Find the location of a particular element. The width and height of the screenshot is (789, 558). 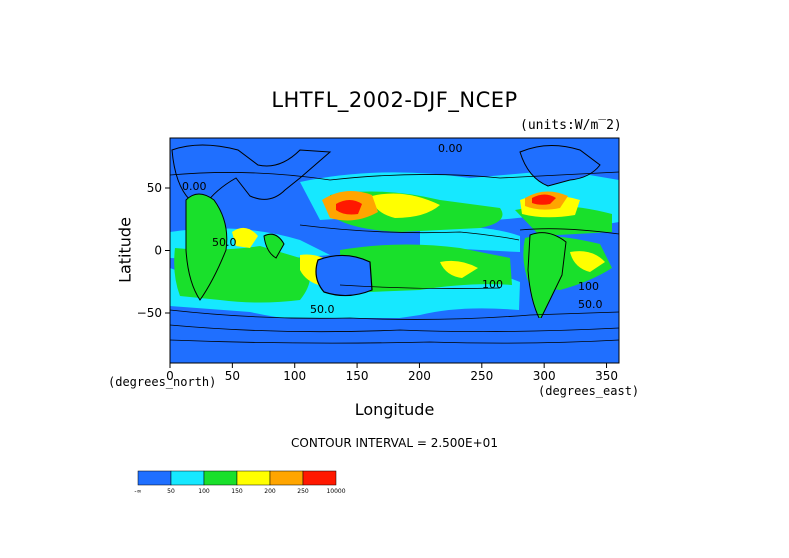

field-india is located at coordinates (274, 246).